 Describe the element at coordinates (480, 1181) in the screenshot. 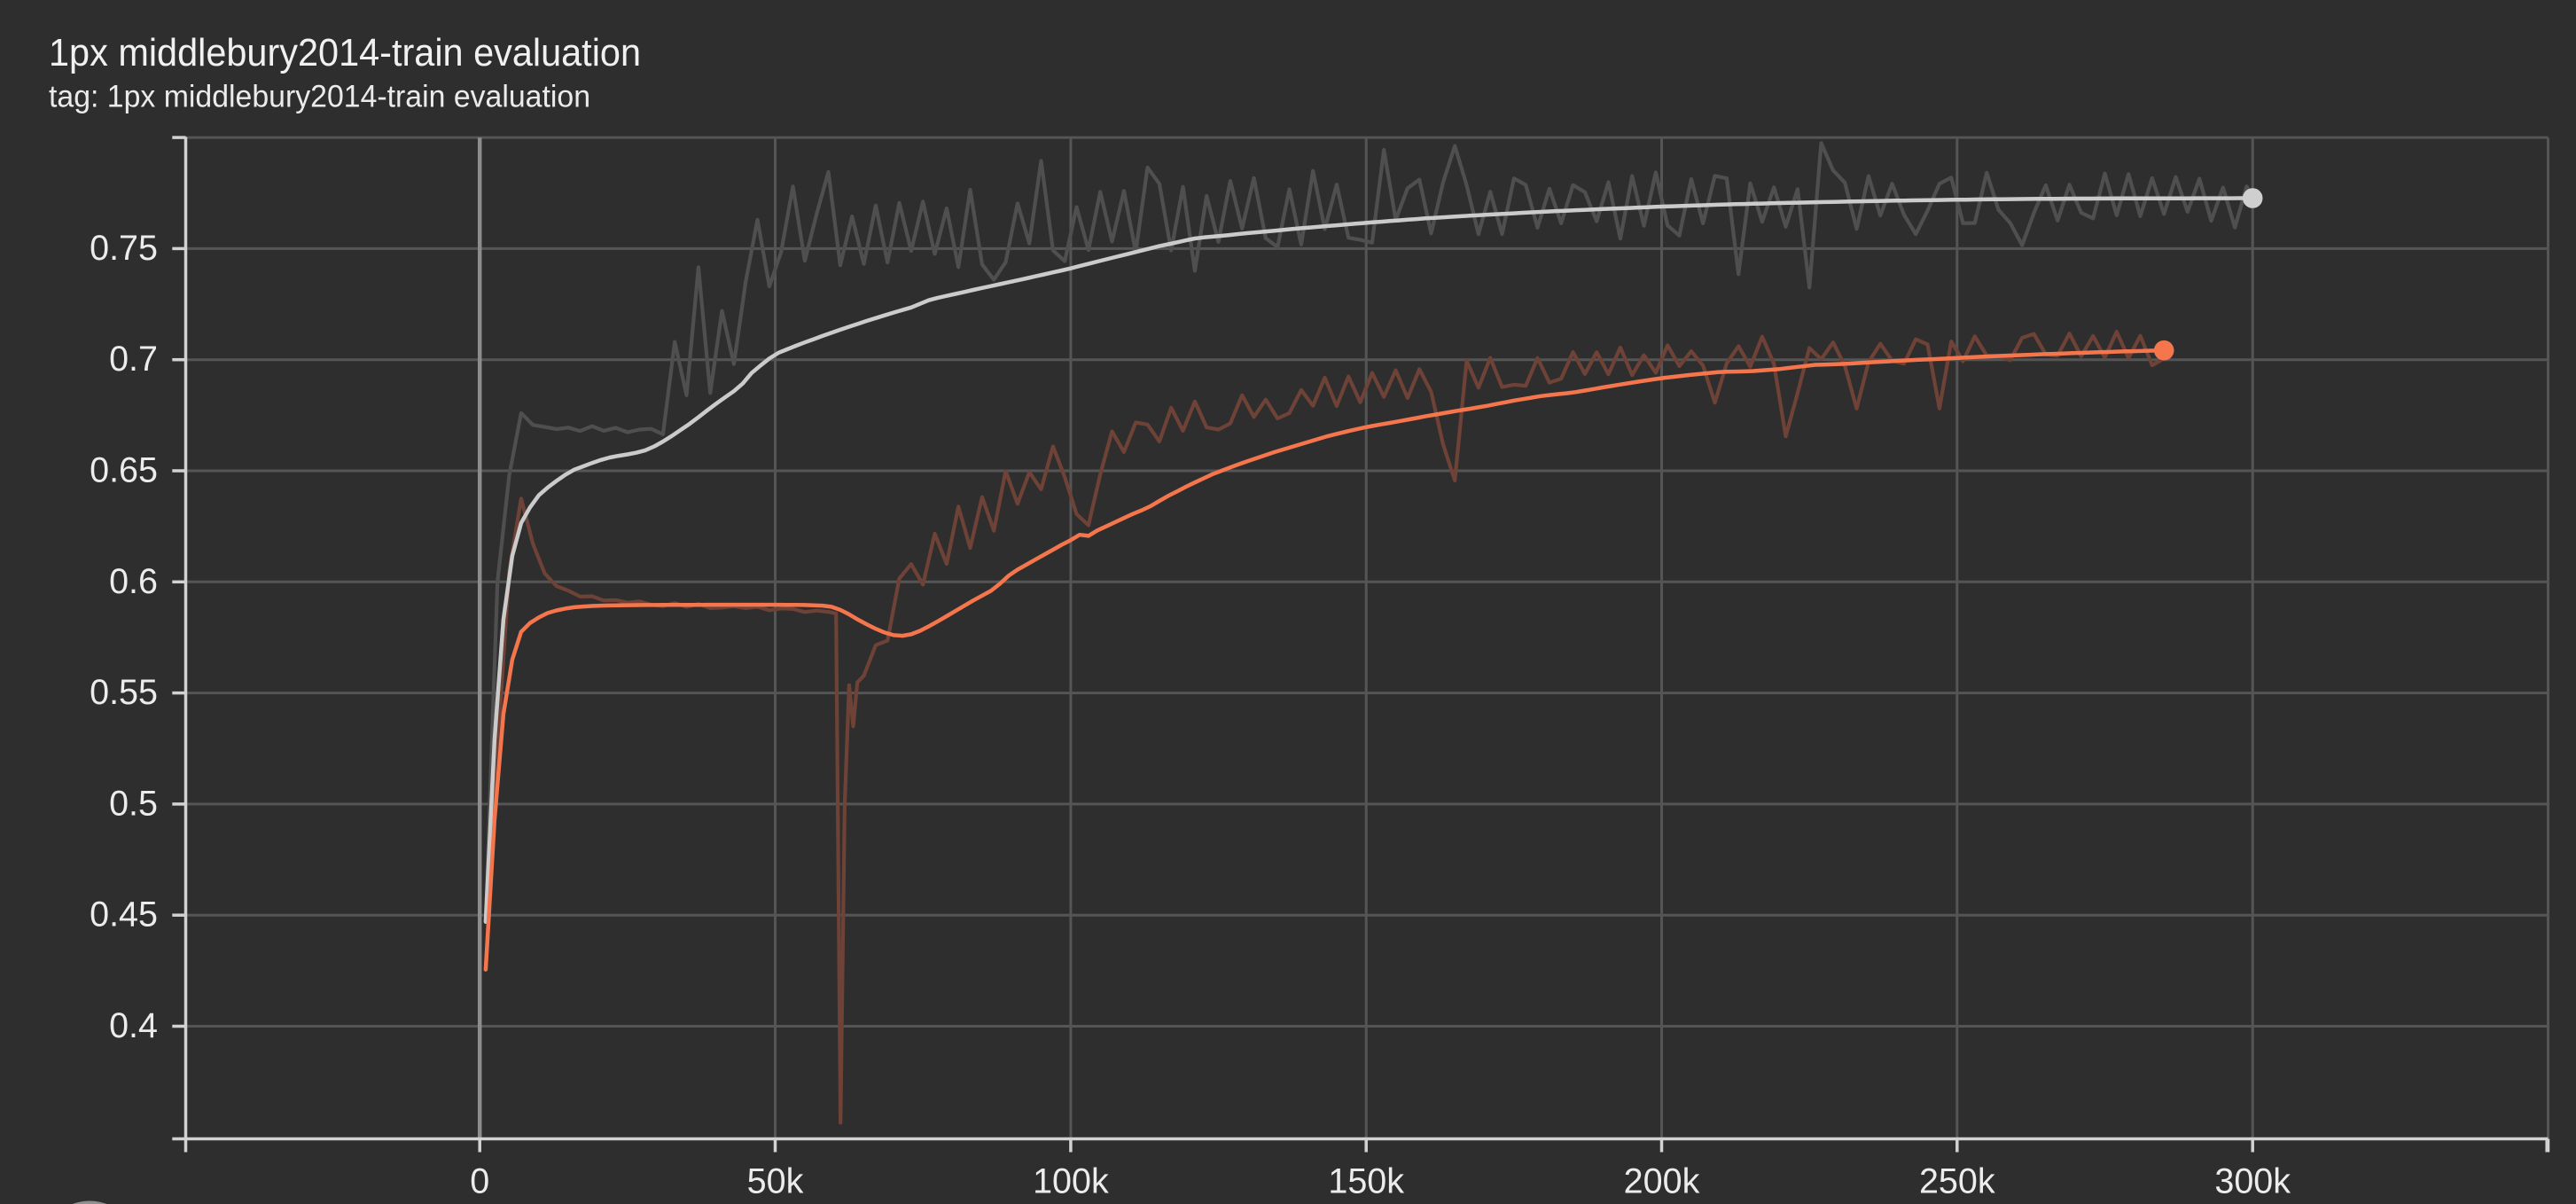

I see `svg-text: 0` at that location.